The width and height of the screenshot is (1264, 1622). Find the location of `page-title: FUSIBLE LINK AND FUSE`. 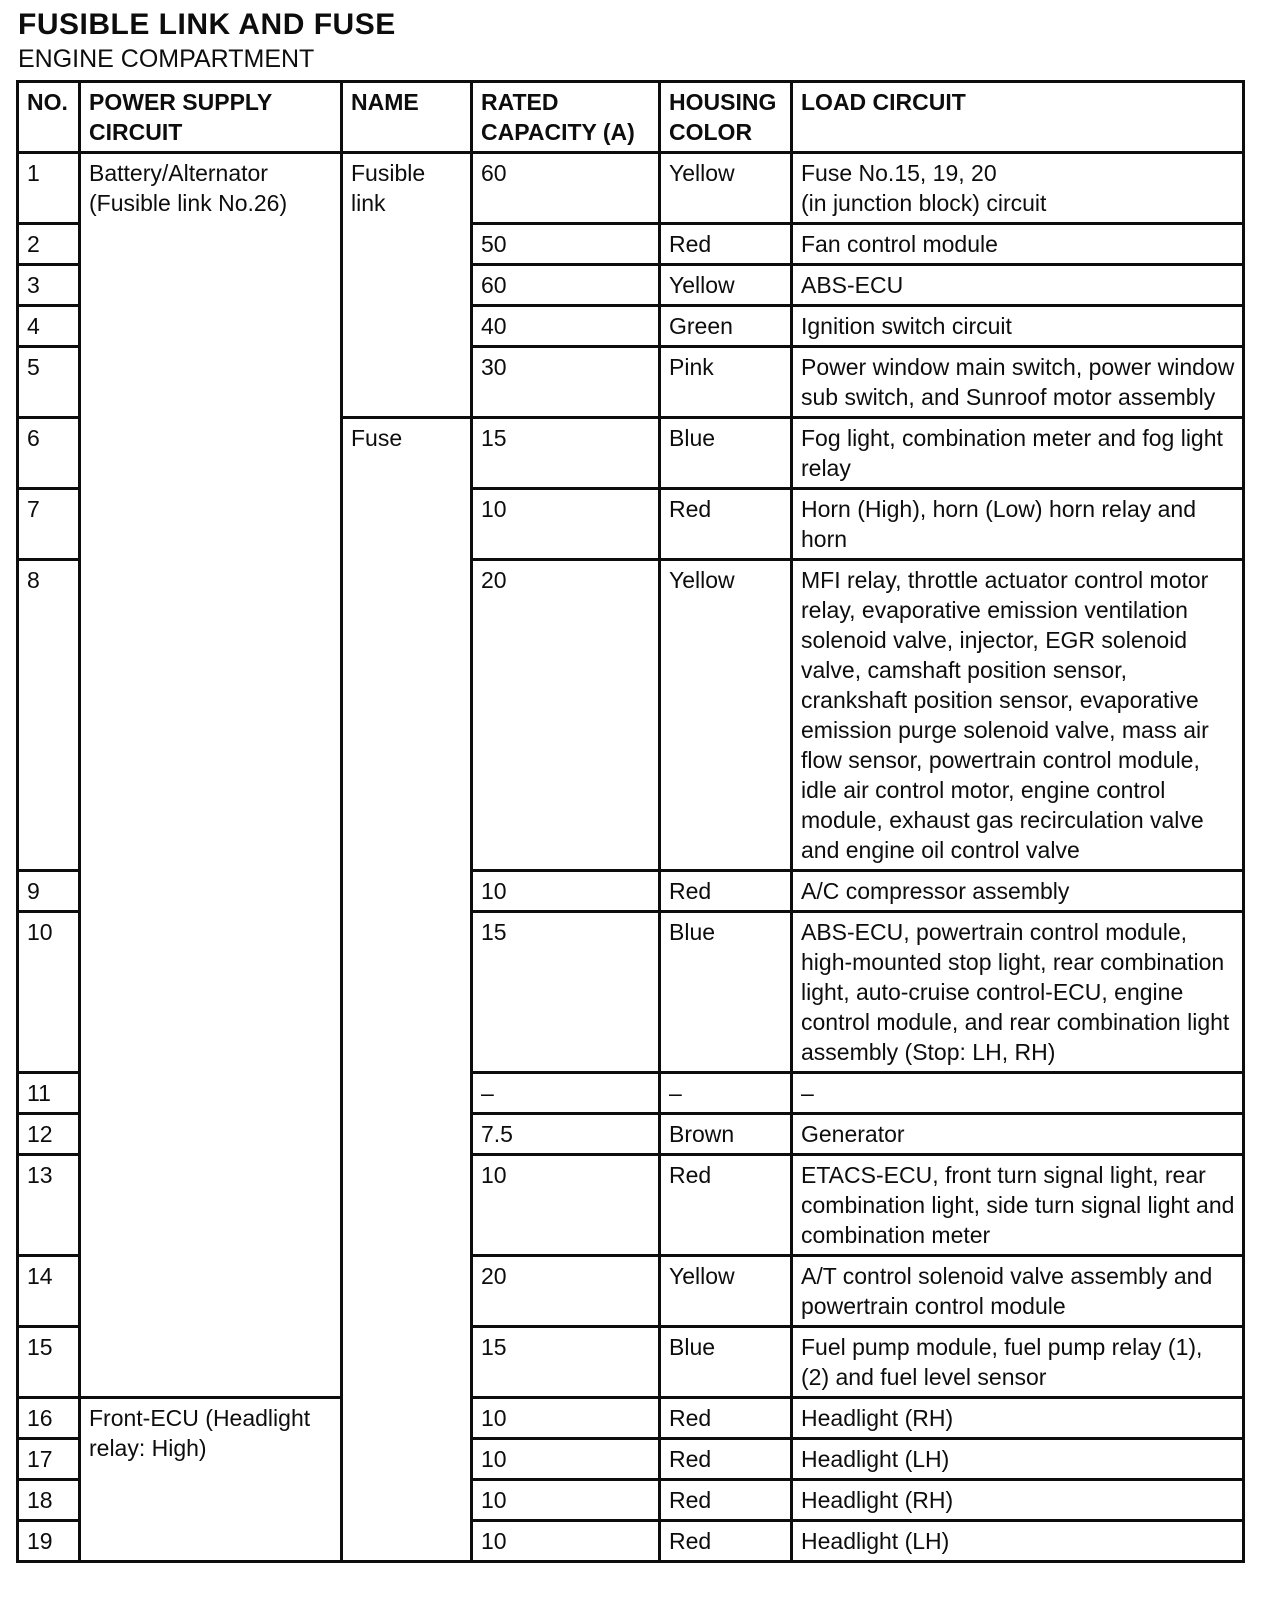

page-title: FUSIBLE LINK AND FUSE is located at coordinates (207, 24).